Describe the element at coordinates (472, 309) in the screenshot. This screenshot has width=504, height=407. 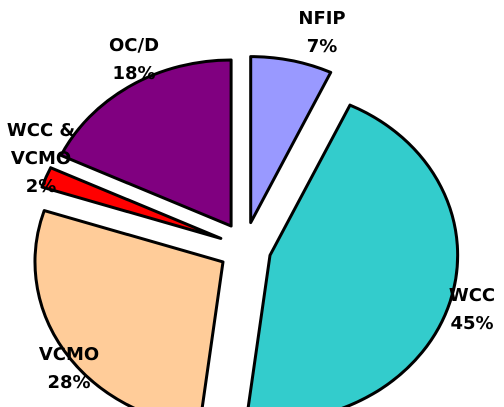
I see `pie-label-wcc: WCC 45%` at that location.